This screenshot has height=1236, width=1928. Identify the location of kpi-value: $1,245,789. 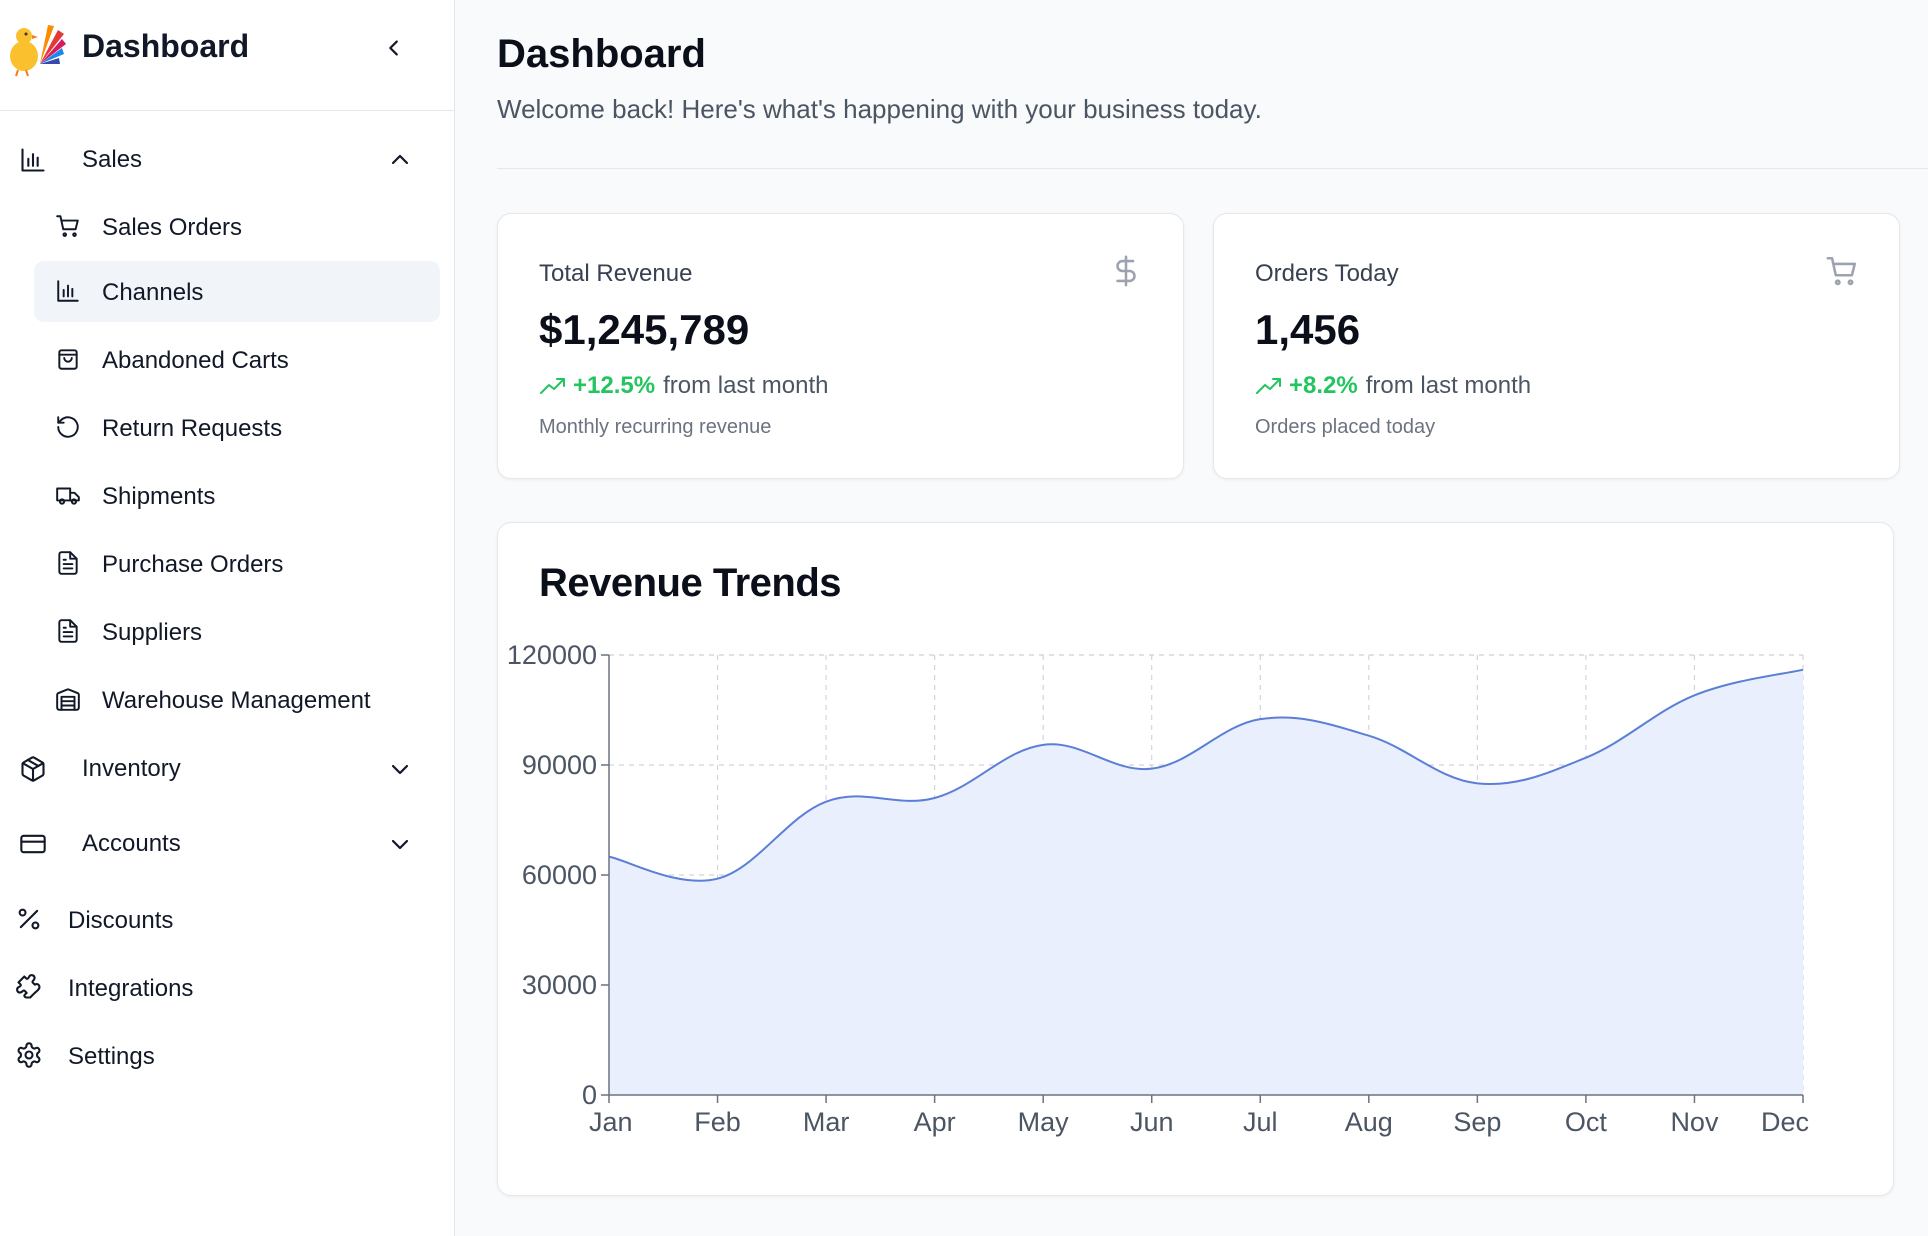
(644, 329).